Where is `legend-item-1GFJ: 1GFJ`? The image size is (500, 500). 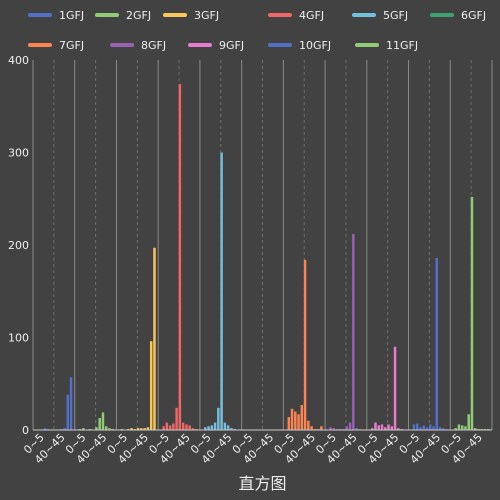
legend-item-1GFJ: 1GFJ is located at coordinates (56, 15).